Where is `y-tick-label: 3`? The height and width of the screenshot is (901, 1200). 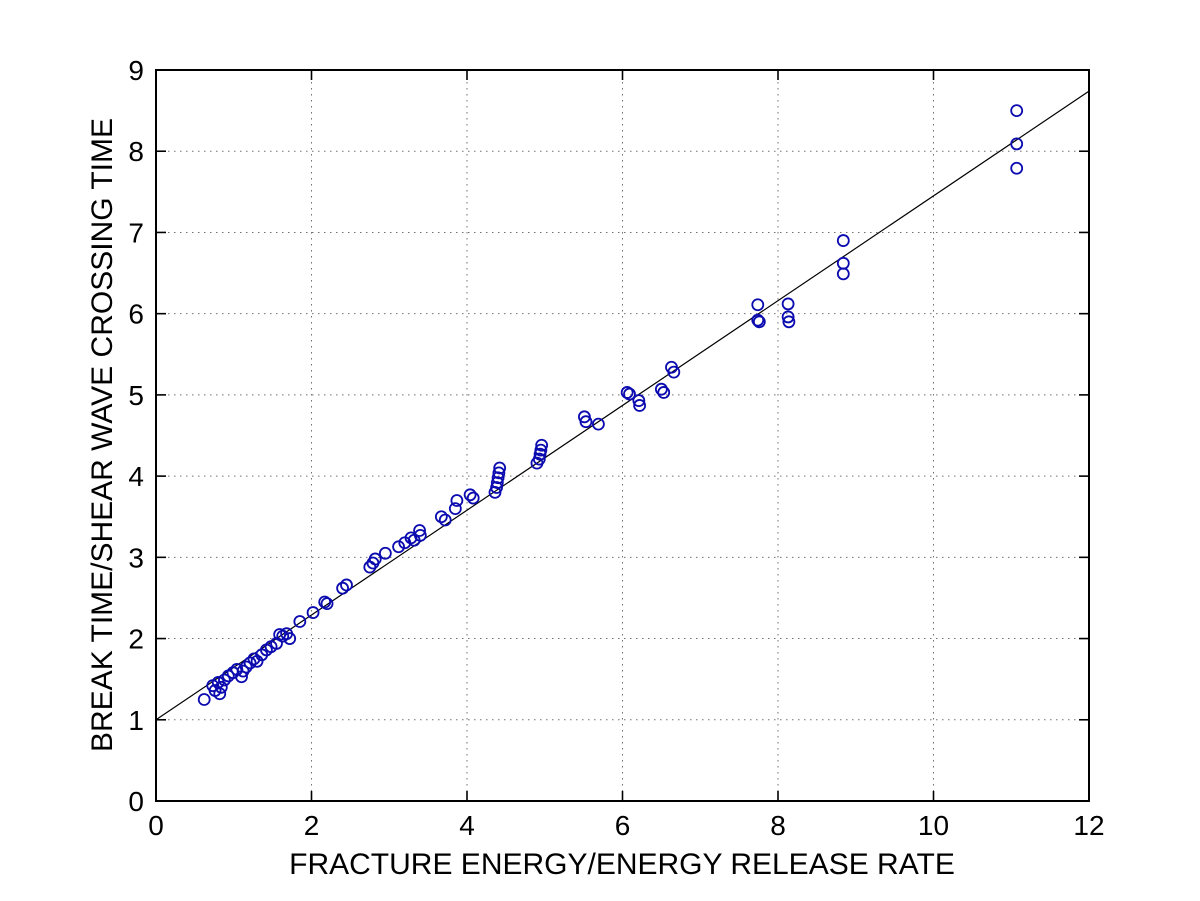
y-tick-label: 3 is located at coordinates (136, 557).